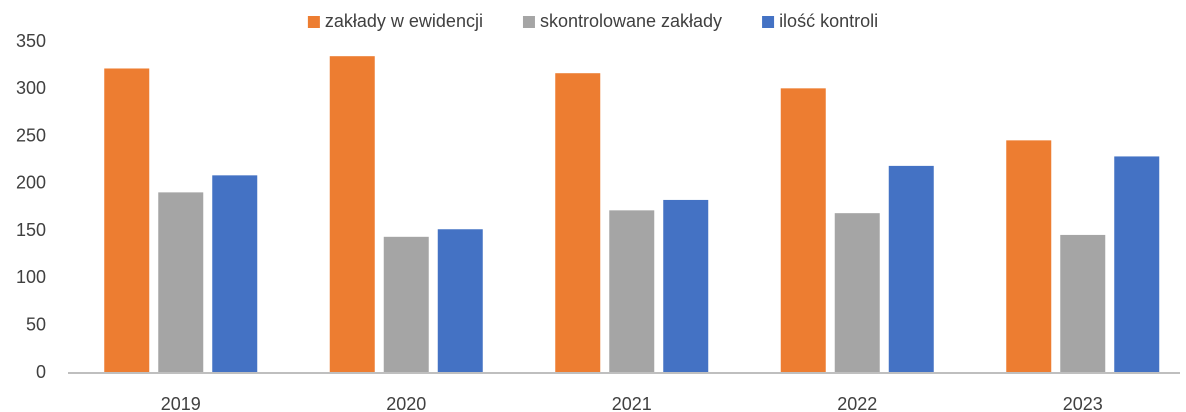 Image resolution: width=1186 pixels, height=412 pixels. What do you see at coordinates (828, 21) in the screenshot?
I see `legend-label: ilość kontroli` at bounding box center [828, 21].